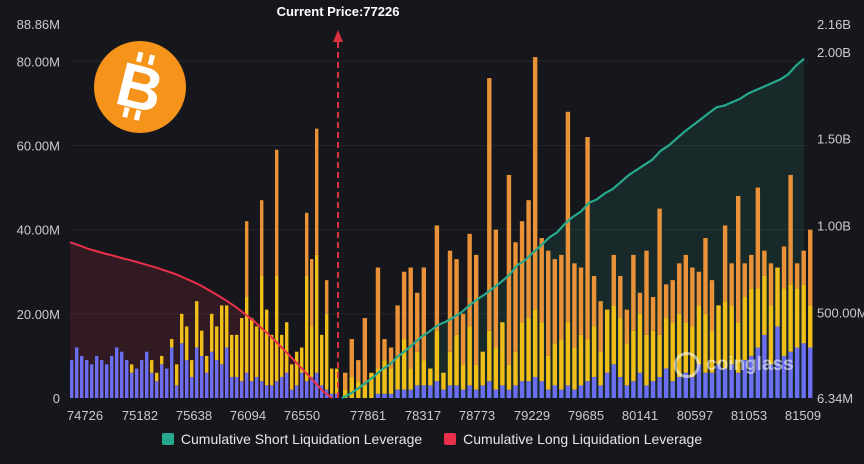 The height and width of the screenshot is (464, 864). What do you see at coordinates (532, 415) in the screenshot?
I see `x-tick-label: 79229` at bounding box center [532, 415].